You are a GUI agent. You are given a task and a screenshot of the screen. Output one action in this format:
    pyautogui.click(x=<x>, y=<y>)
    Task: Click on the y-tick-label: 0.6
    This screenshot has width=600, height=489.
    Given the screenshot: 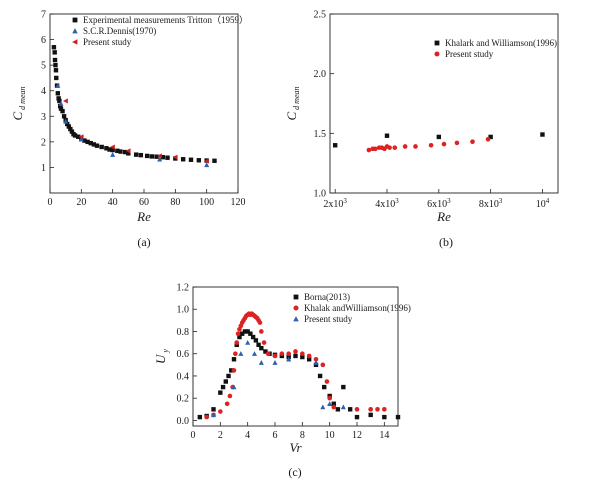 What is the action you would take?
    pyautogui.click(x=183, y=354)
    